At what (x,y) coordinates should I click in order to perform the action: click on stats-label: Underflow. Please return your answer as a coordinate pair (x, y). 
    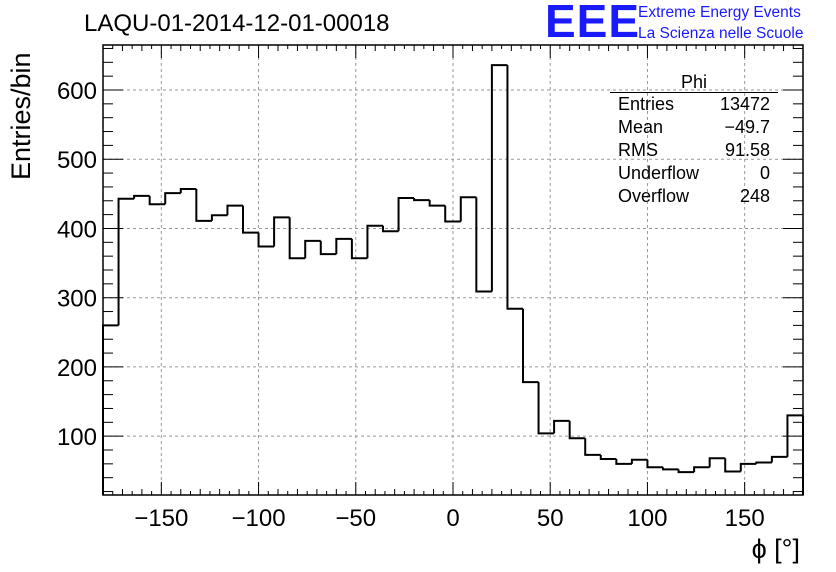
    Looking at the image, I should click on (659, 173).